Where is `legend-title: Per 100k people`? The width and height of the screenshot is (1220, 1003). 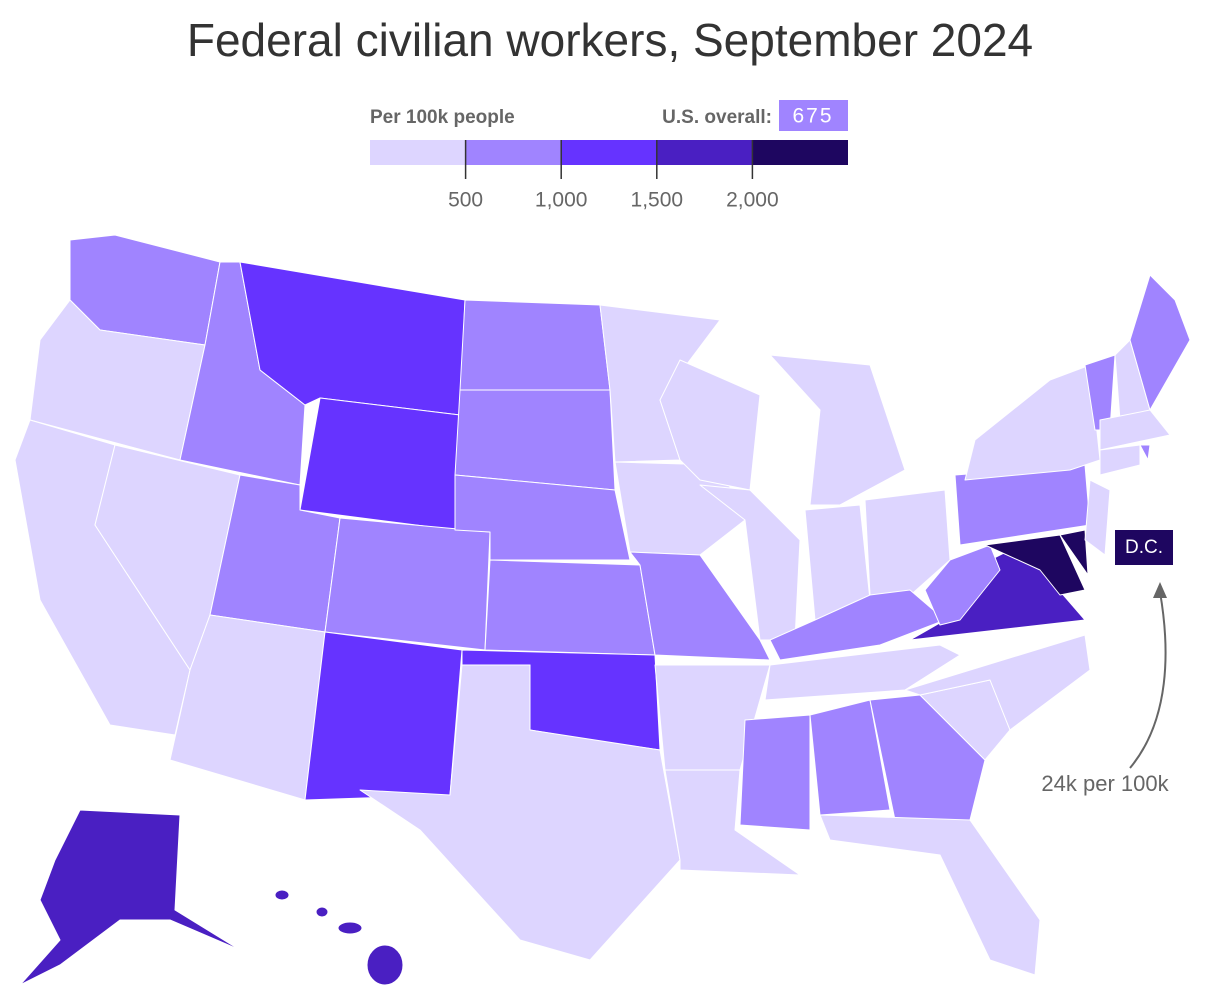 legend-title: Per 100k people is located at coordinates (442, 117).